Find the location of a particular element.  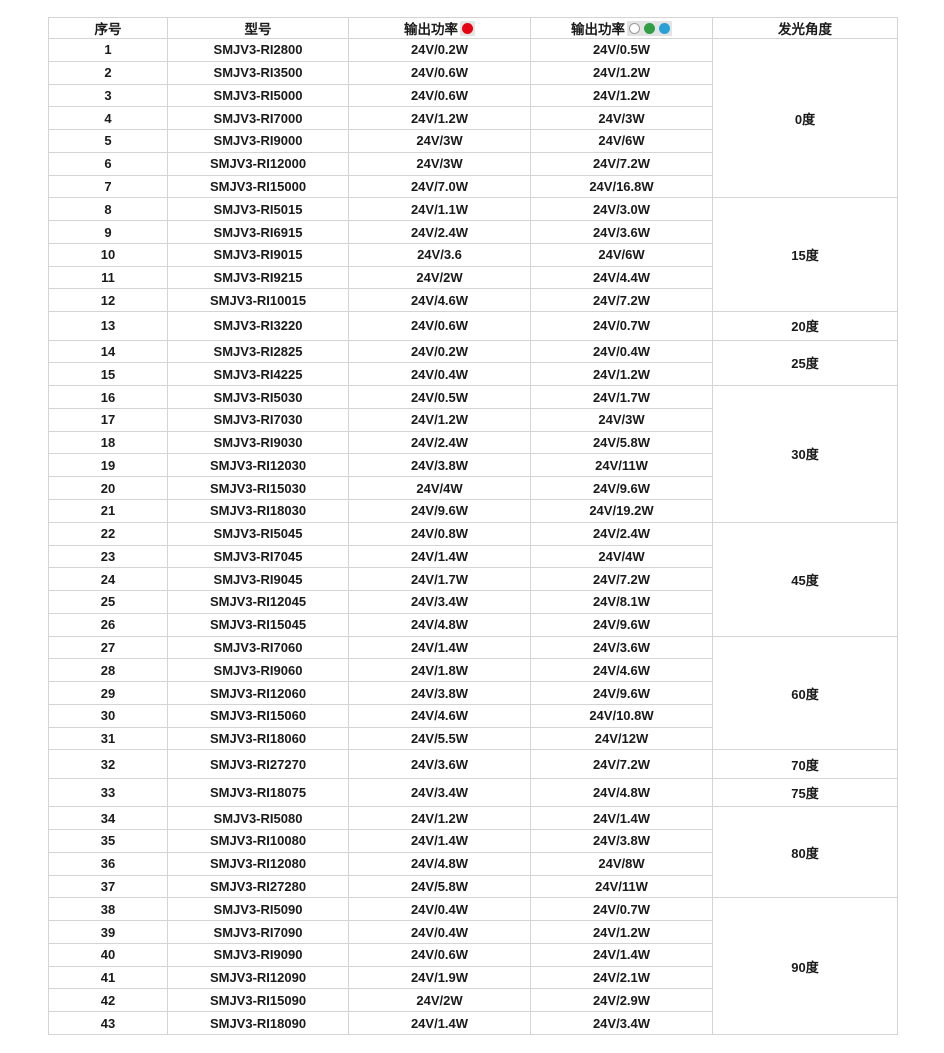

model-cell: SMJV3-RI10015 is located at coordinates (258, 300).